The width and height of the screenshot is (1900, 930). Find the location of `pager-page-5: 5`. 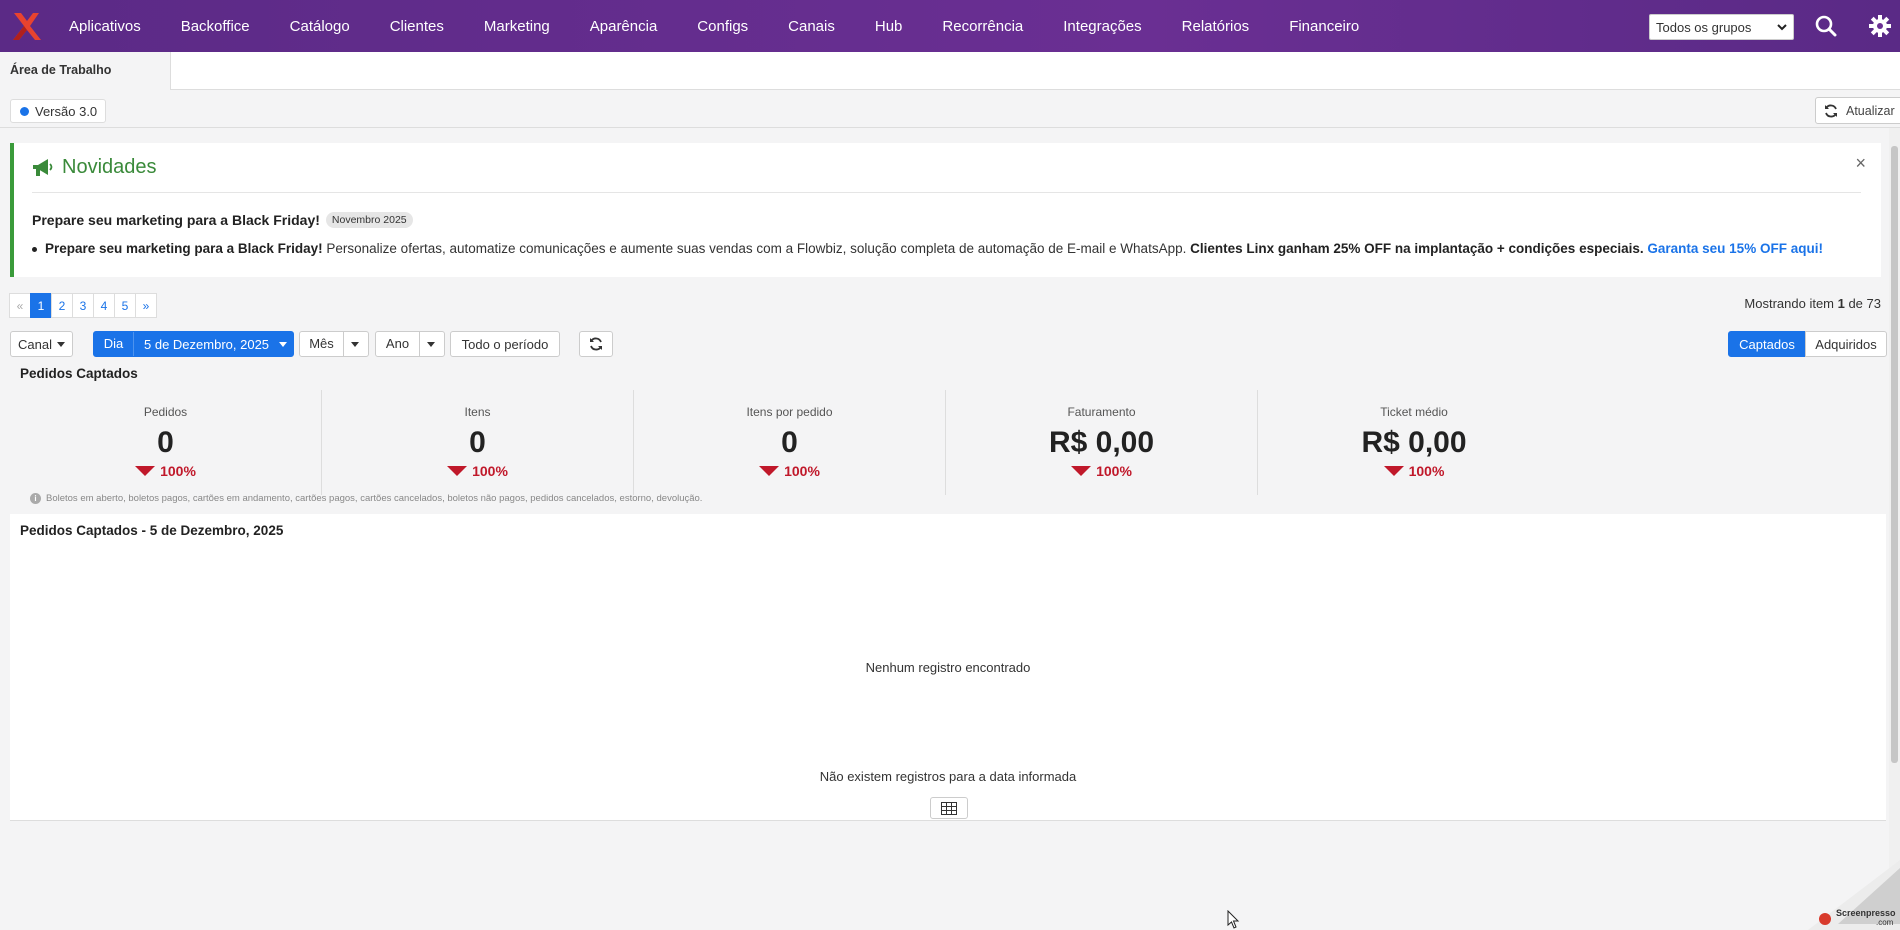

pager-page-5: 5 is located at coordinates (125, 305).